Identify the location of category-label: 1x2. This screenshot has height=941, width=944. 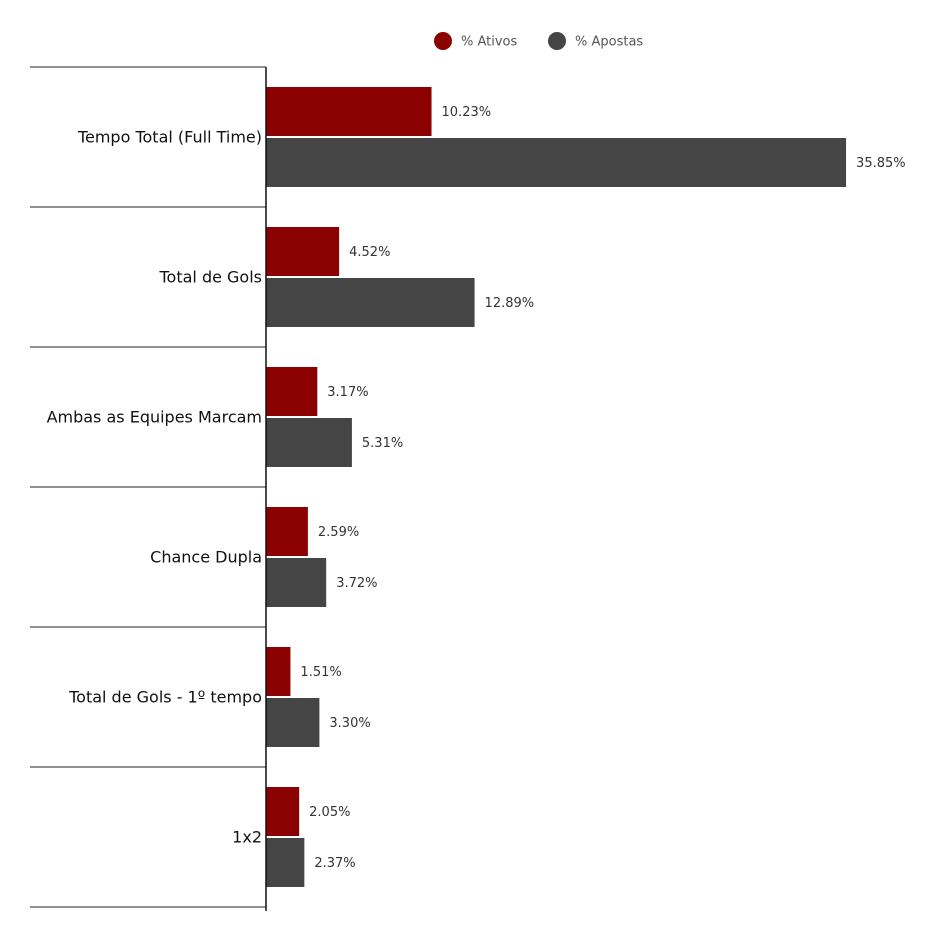
(247, 837).